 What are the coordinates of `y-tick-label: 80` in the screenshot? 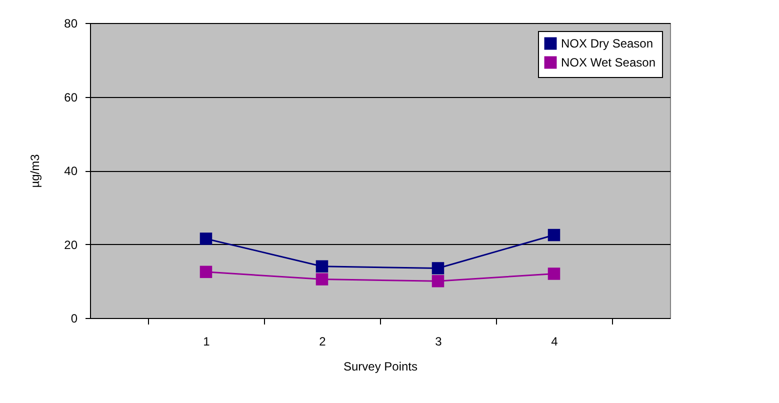 It's located at (71, 23).